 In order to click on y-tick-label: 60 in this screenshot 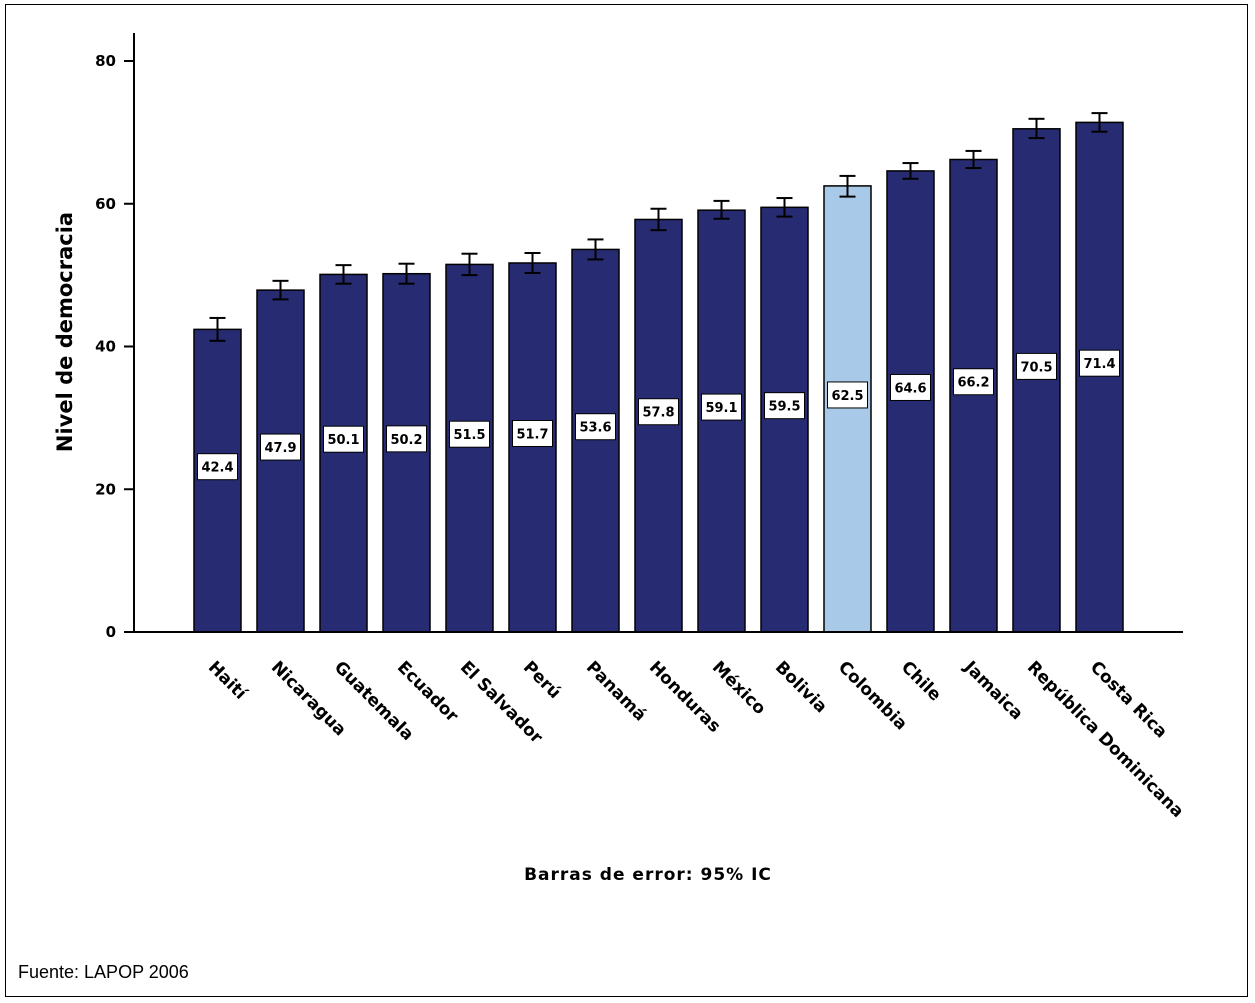, I will do `click(105, 204)`.